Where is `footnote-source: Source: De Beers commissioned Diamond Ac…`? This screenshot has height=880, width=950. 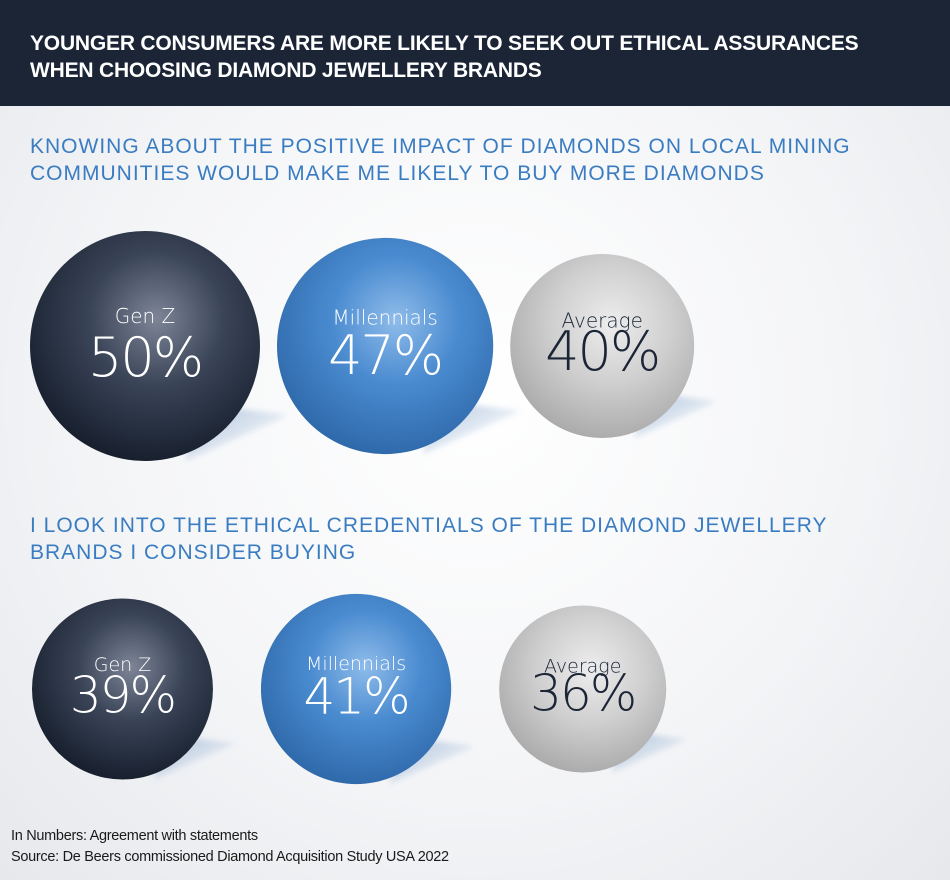 footnote-source: Source: De Beers commissioned Diamond Ac… is located at coordinates (230, 857).